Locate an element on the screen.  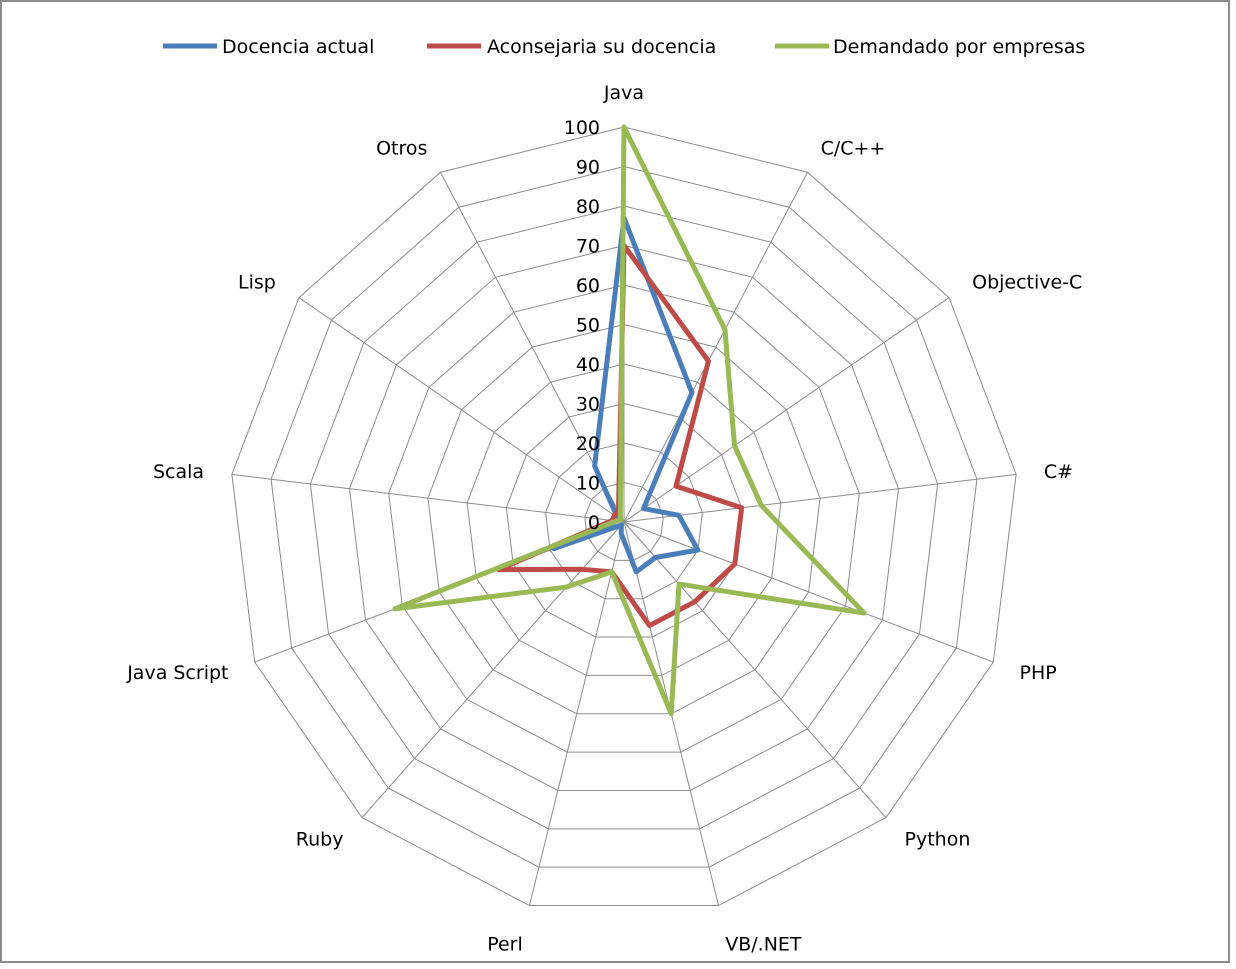
category-label: Python is located at coordinates (938, 840).